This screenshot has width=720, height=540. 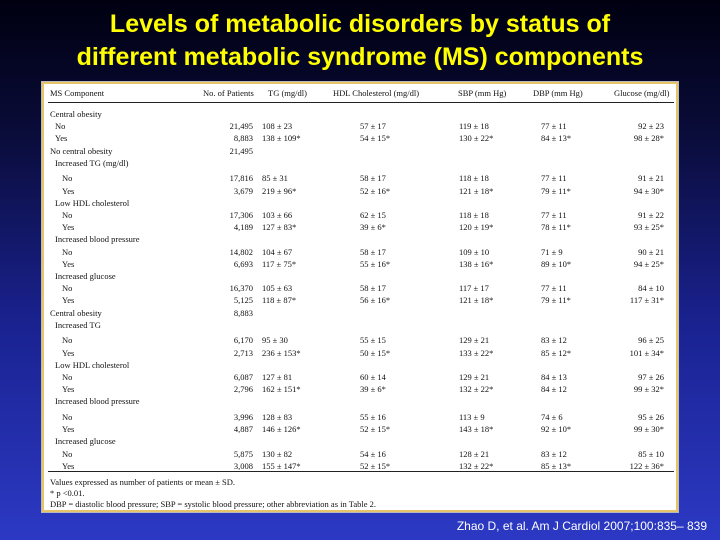 What do you see at coordinates (375, 352) in the screenshot?
I see `cell-hdl: 50 ± 15*` at bounding box center [375, 352].